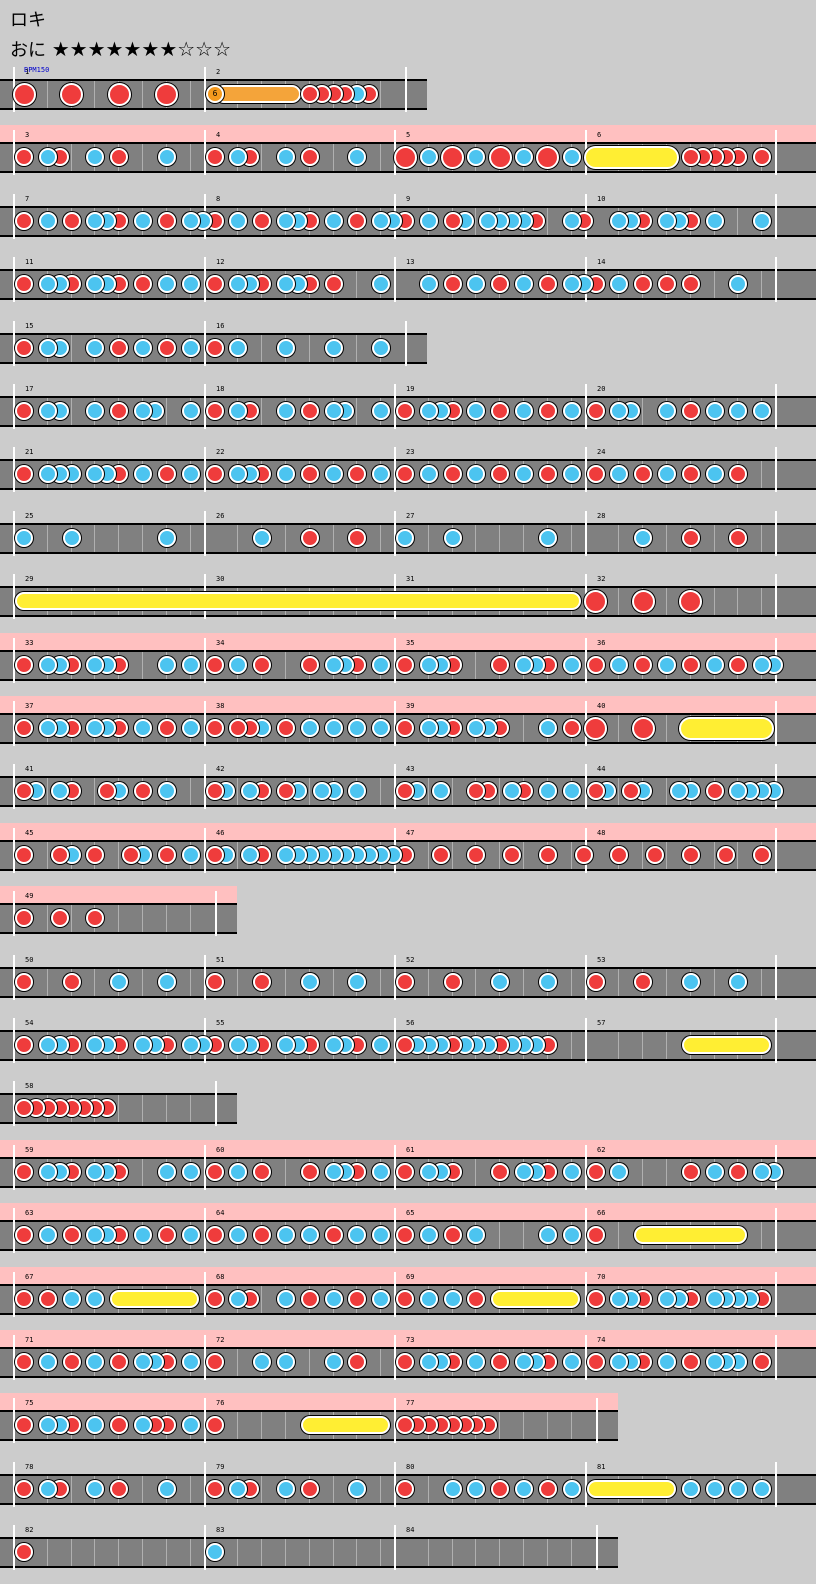 Image resolution: width=816 pixels, height=1584 pixels. I want to click on note-lane: 63 64 65 66, so click(408, 1231).